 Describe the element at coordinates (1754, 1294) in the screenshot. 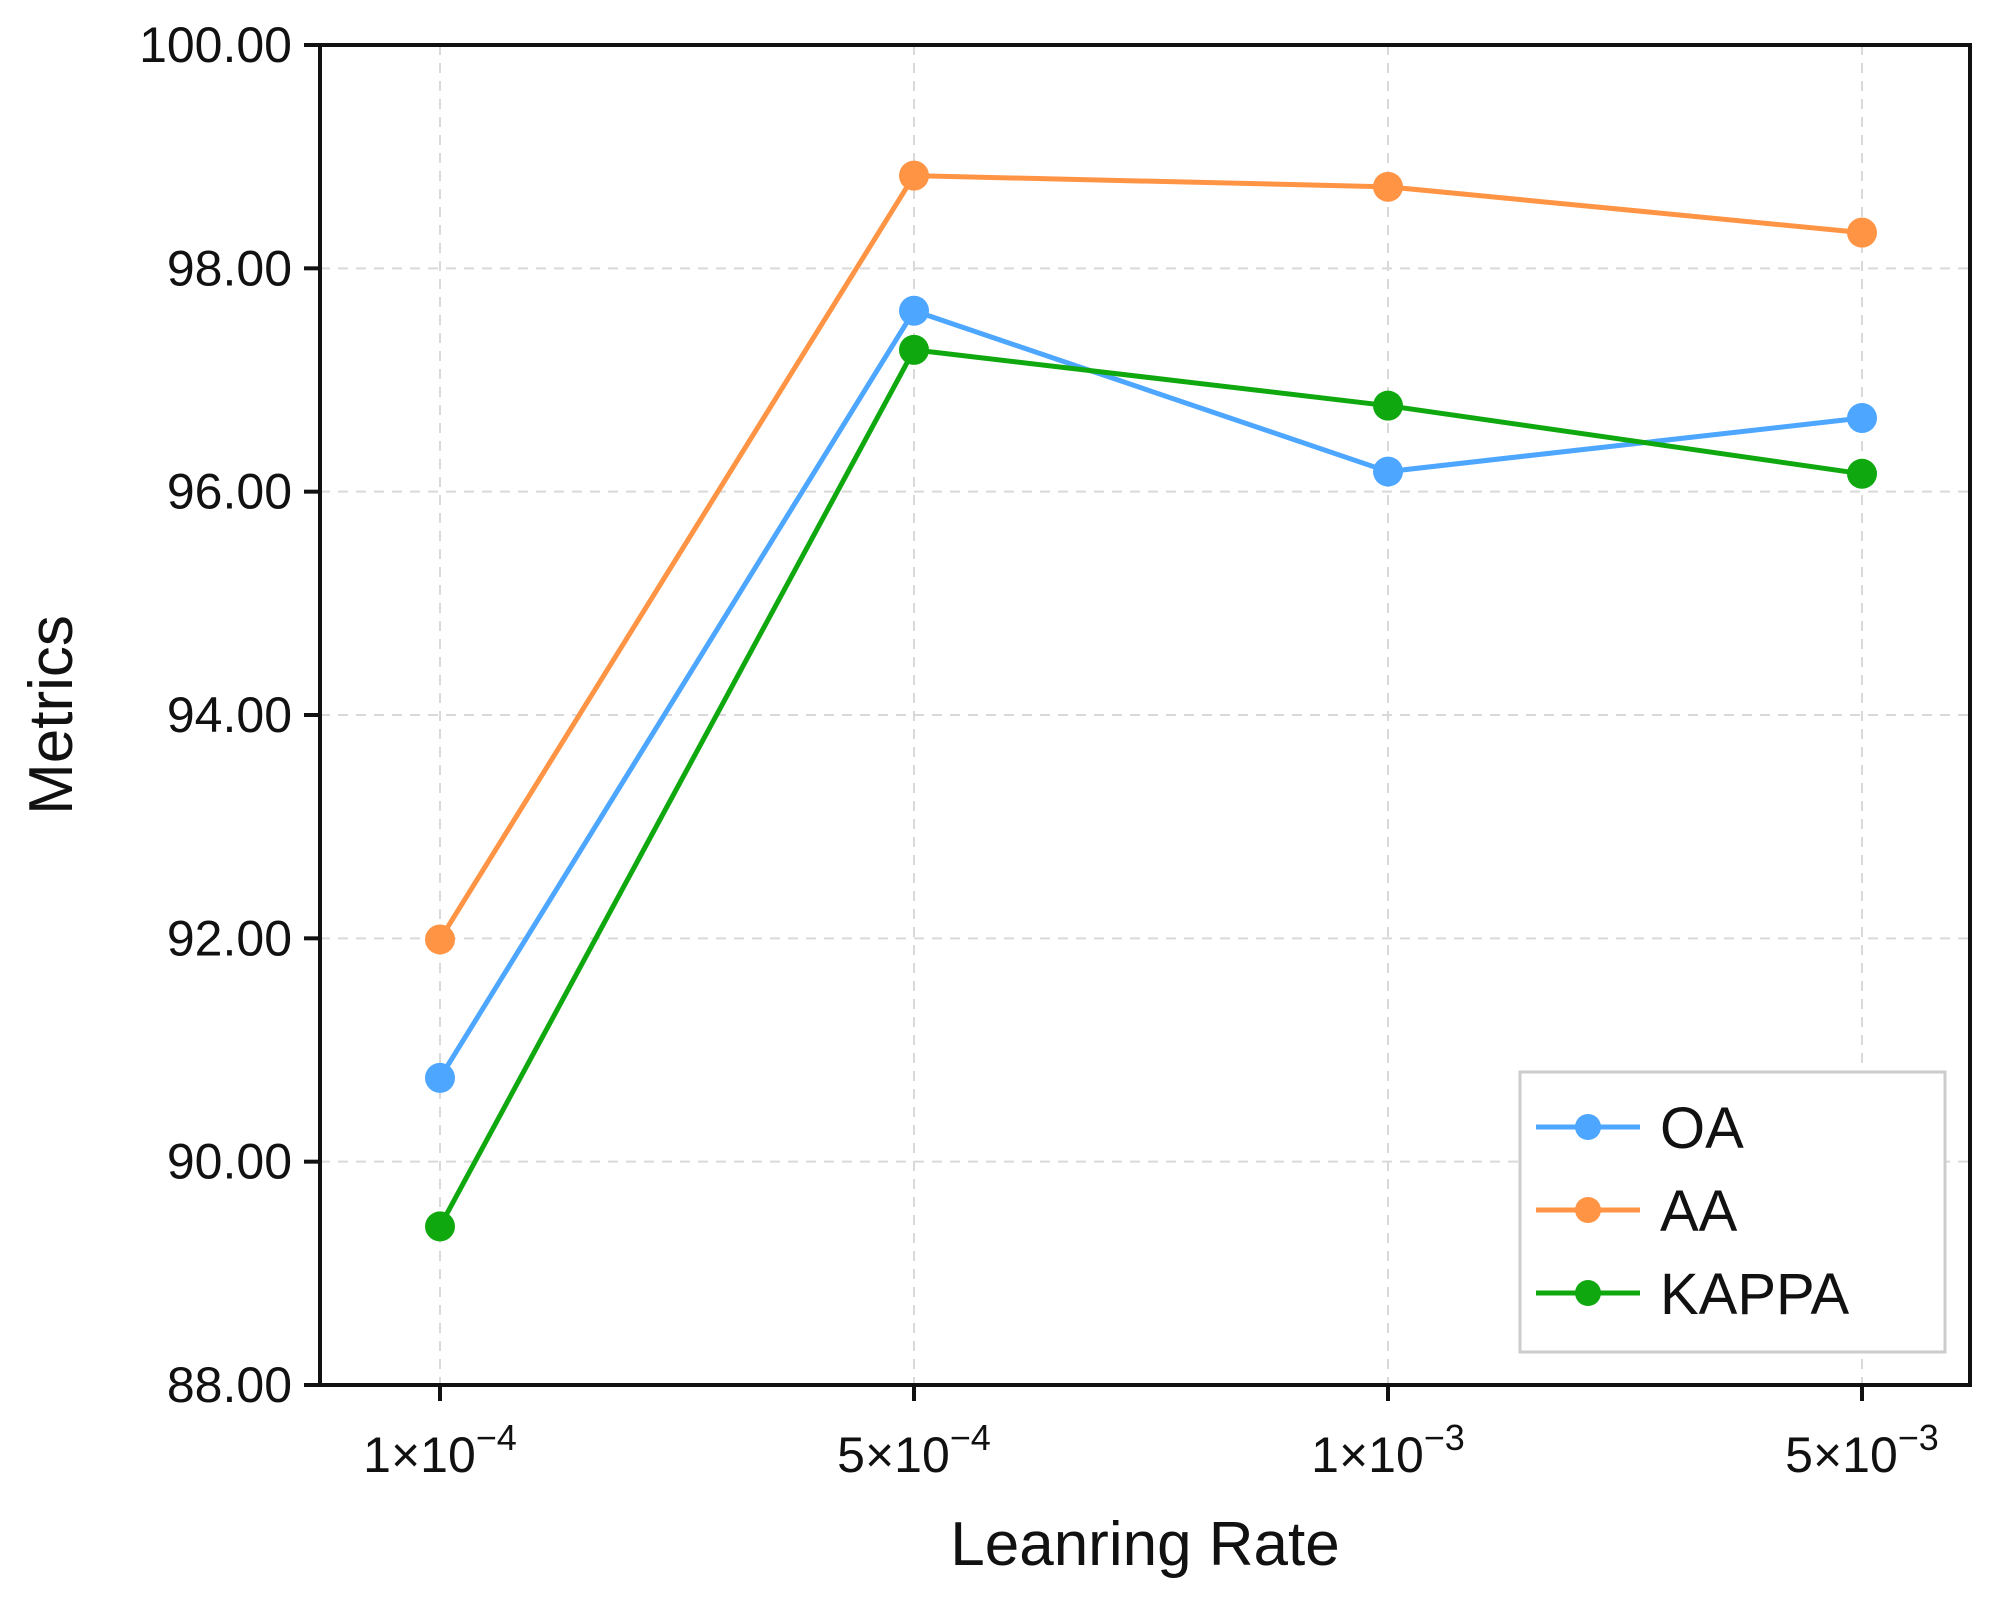

I see `legend-label: KAPPA` at that location.